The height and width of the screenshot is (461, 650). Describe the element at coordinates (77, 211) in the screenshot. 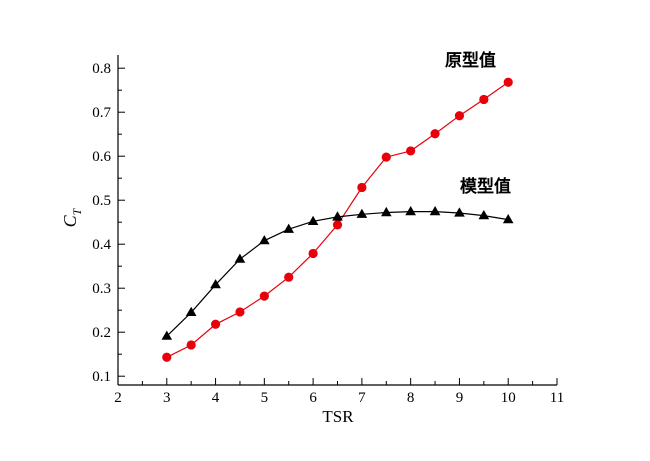

I see `y-axis-title-sub: T` at that location.